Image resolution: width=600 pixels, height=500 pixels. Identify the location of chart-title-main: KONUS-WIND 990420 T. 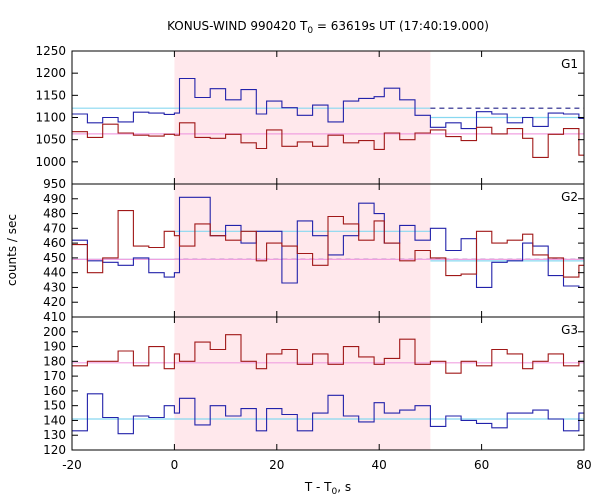
(237, 26).